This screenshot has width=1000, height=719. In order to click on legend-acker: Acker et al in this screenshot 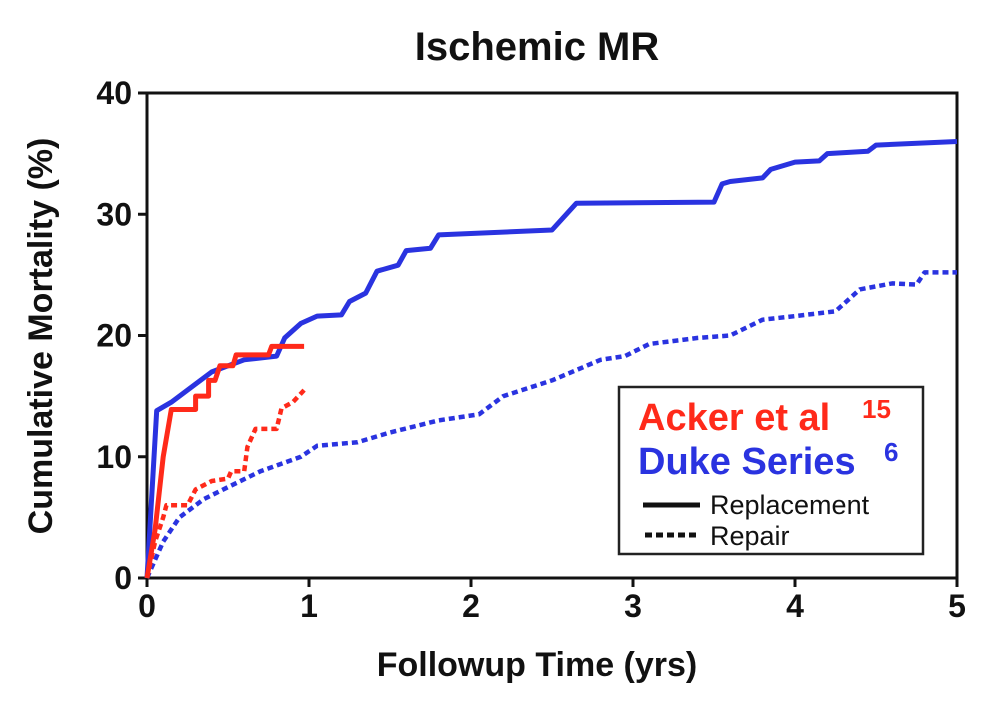, I will do `click(734, 418)`.